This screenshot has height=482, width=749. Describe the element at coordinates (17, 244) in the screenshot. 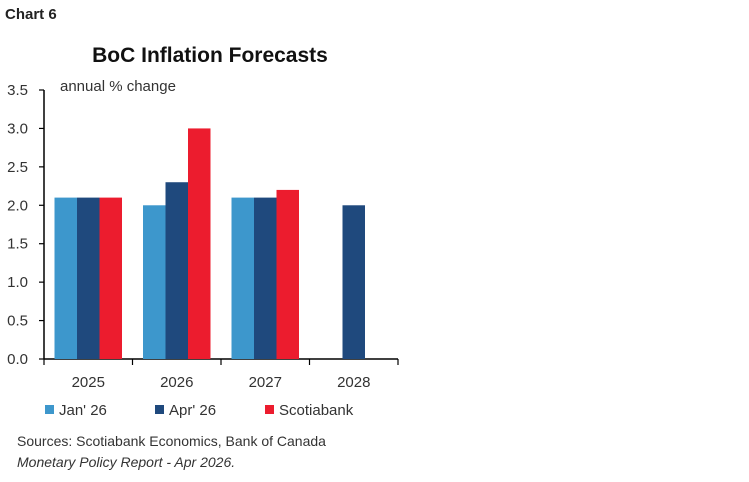

I see `y-tick-label: 1.5` at that location.